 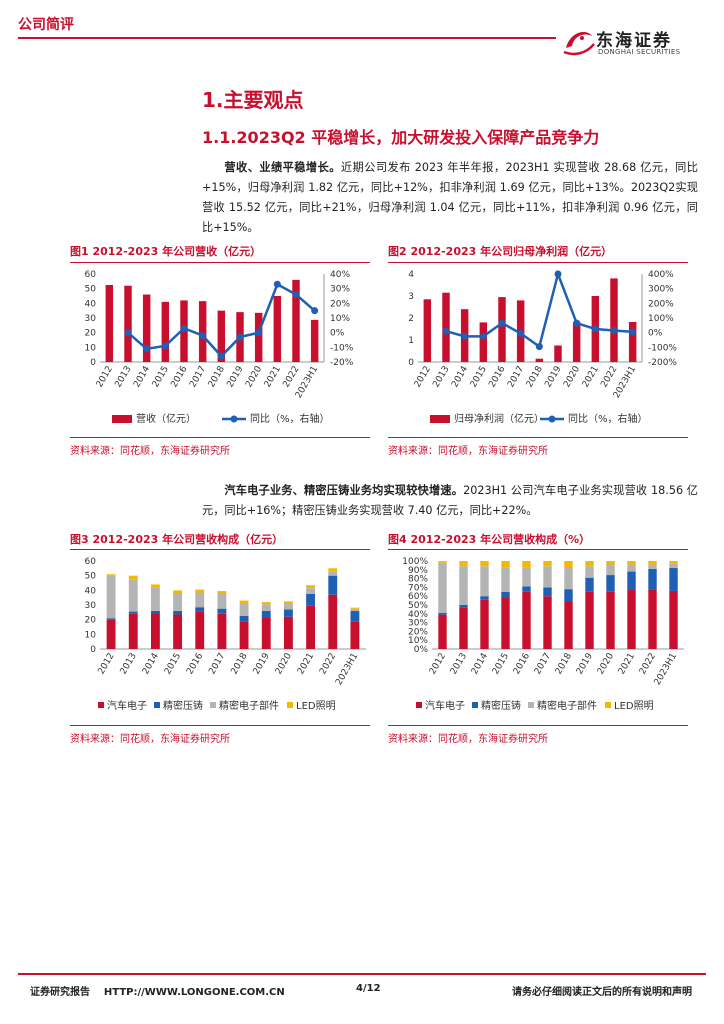 What do you see at coordinates (220, 262) in the screenshot?
I see `fig1-title-rule` at bounding box center [220, 262].